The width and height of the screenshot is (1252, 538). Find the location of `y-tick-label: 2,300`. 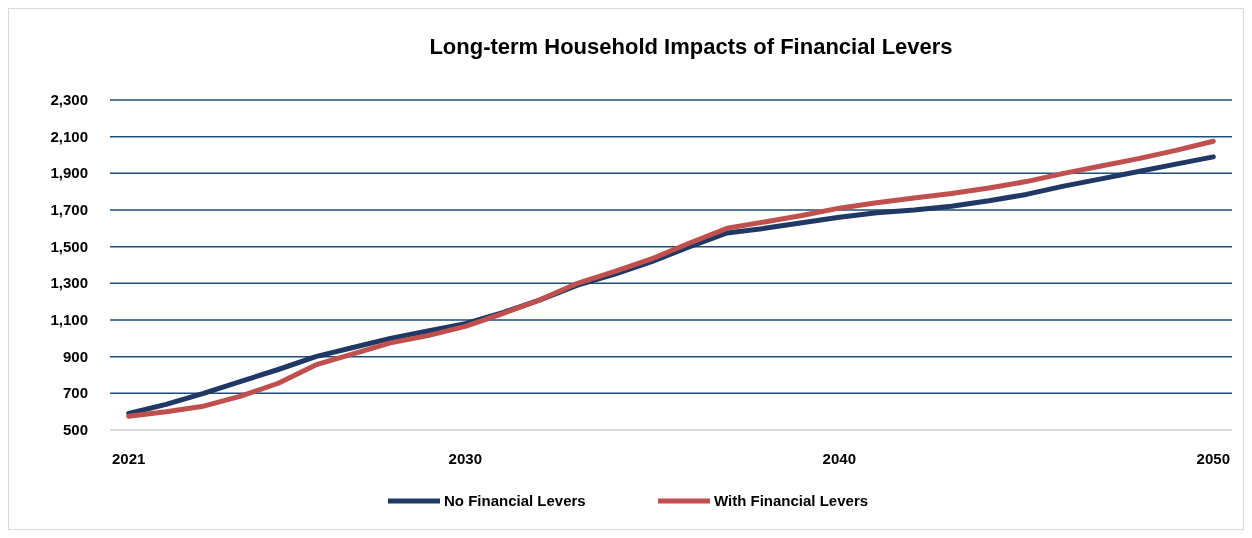

y-tick-label: 2,300 is located at coordinates (69, 99).